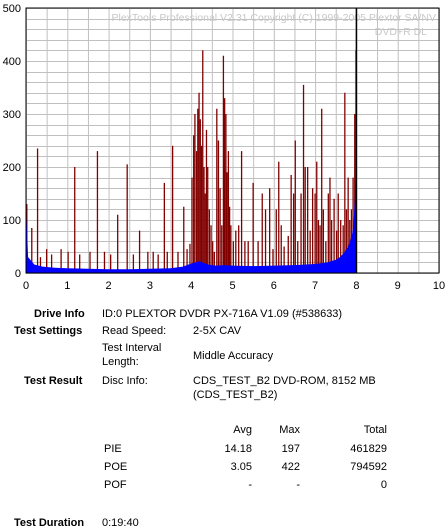 The width and height of the screenshot is (447, 532). What do you see at coordinates (59, 314) in the screenshot?
I see `drive-info-label: Drive Info` at bounding box center [59, 314].